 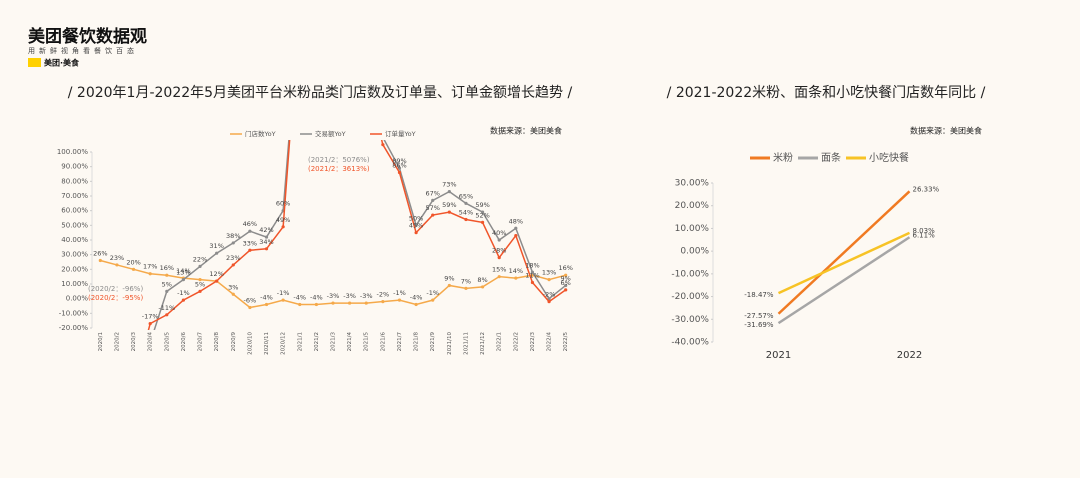 What do you see at coordinates (690, 320) in the screenshot?
I see `y-tick-label: -30.00%` at bounding box center [690, 320].